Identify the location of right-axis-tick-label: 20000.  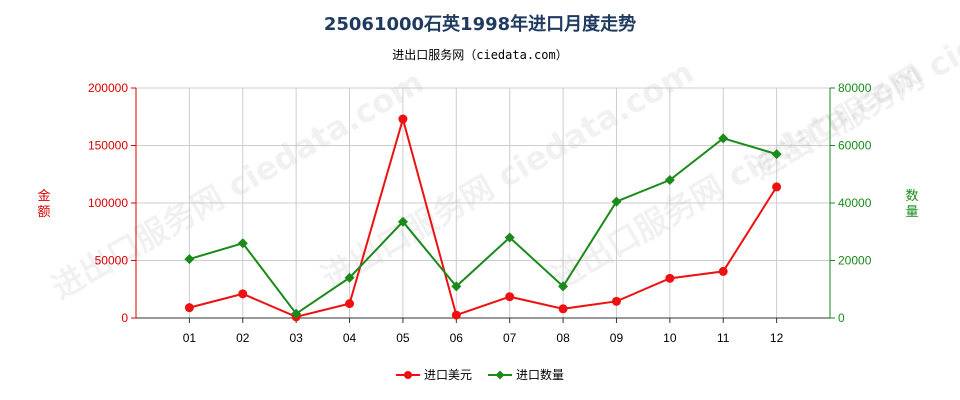
(855, 261).